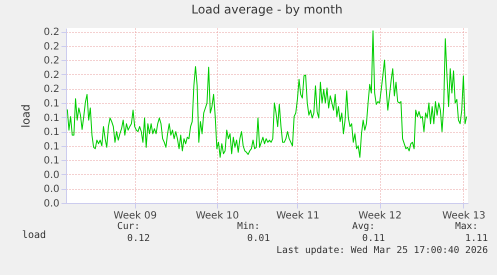 The height and width of the screenshot is (275, 497). Describe the element at coordinates (363, 226) in the screenshot. I see `text: Avg:` at that location.